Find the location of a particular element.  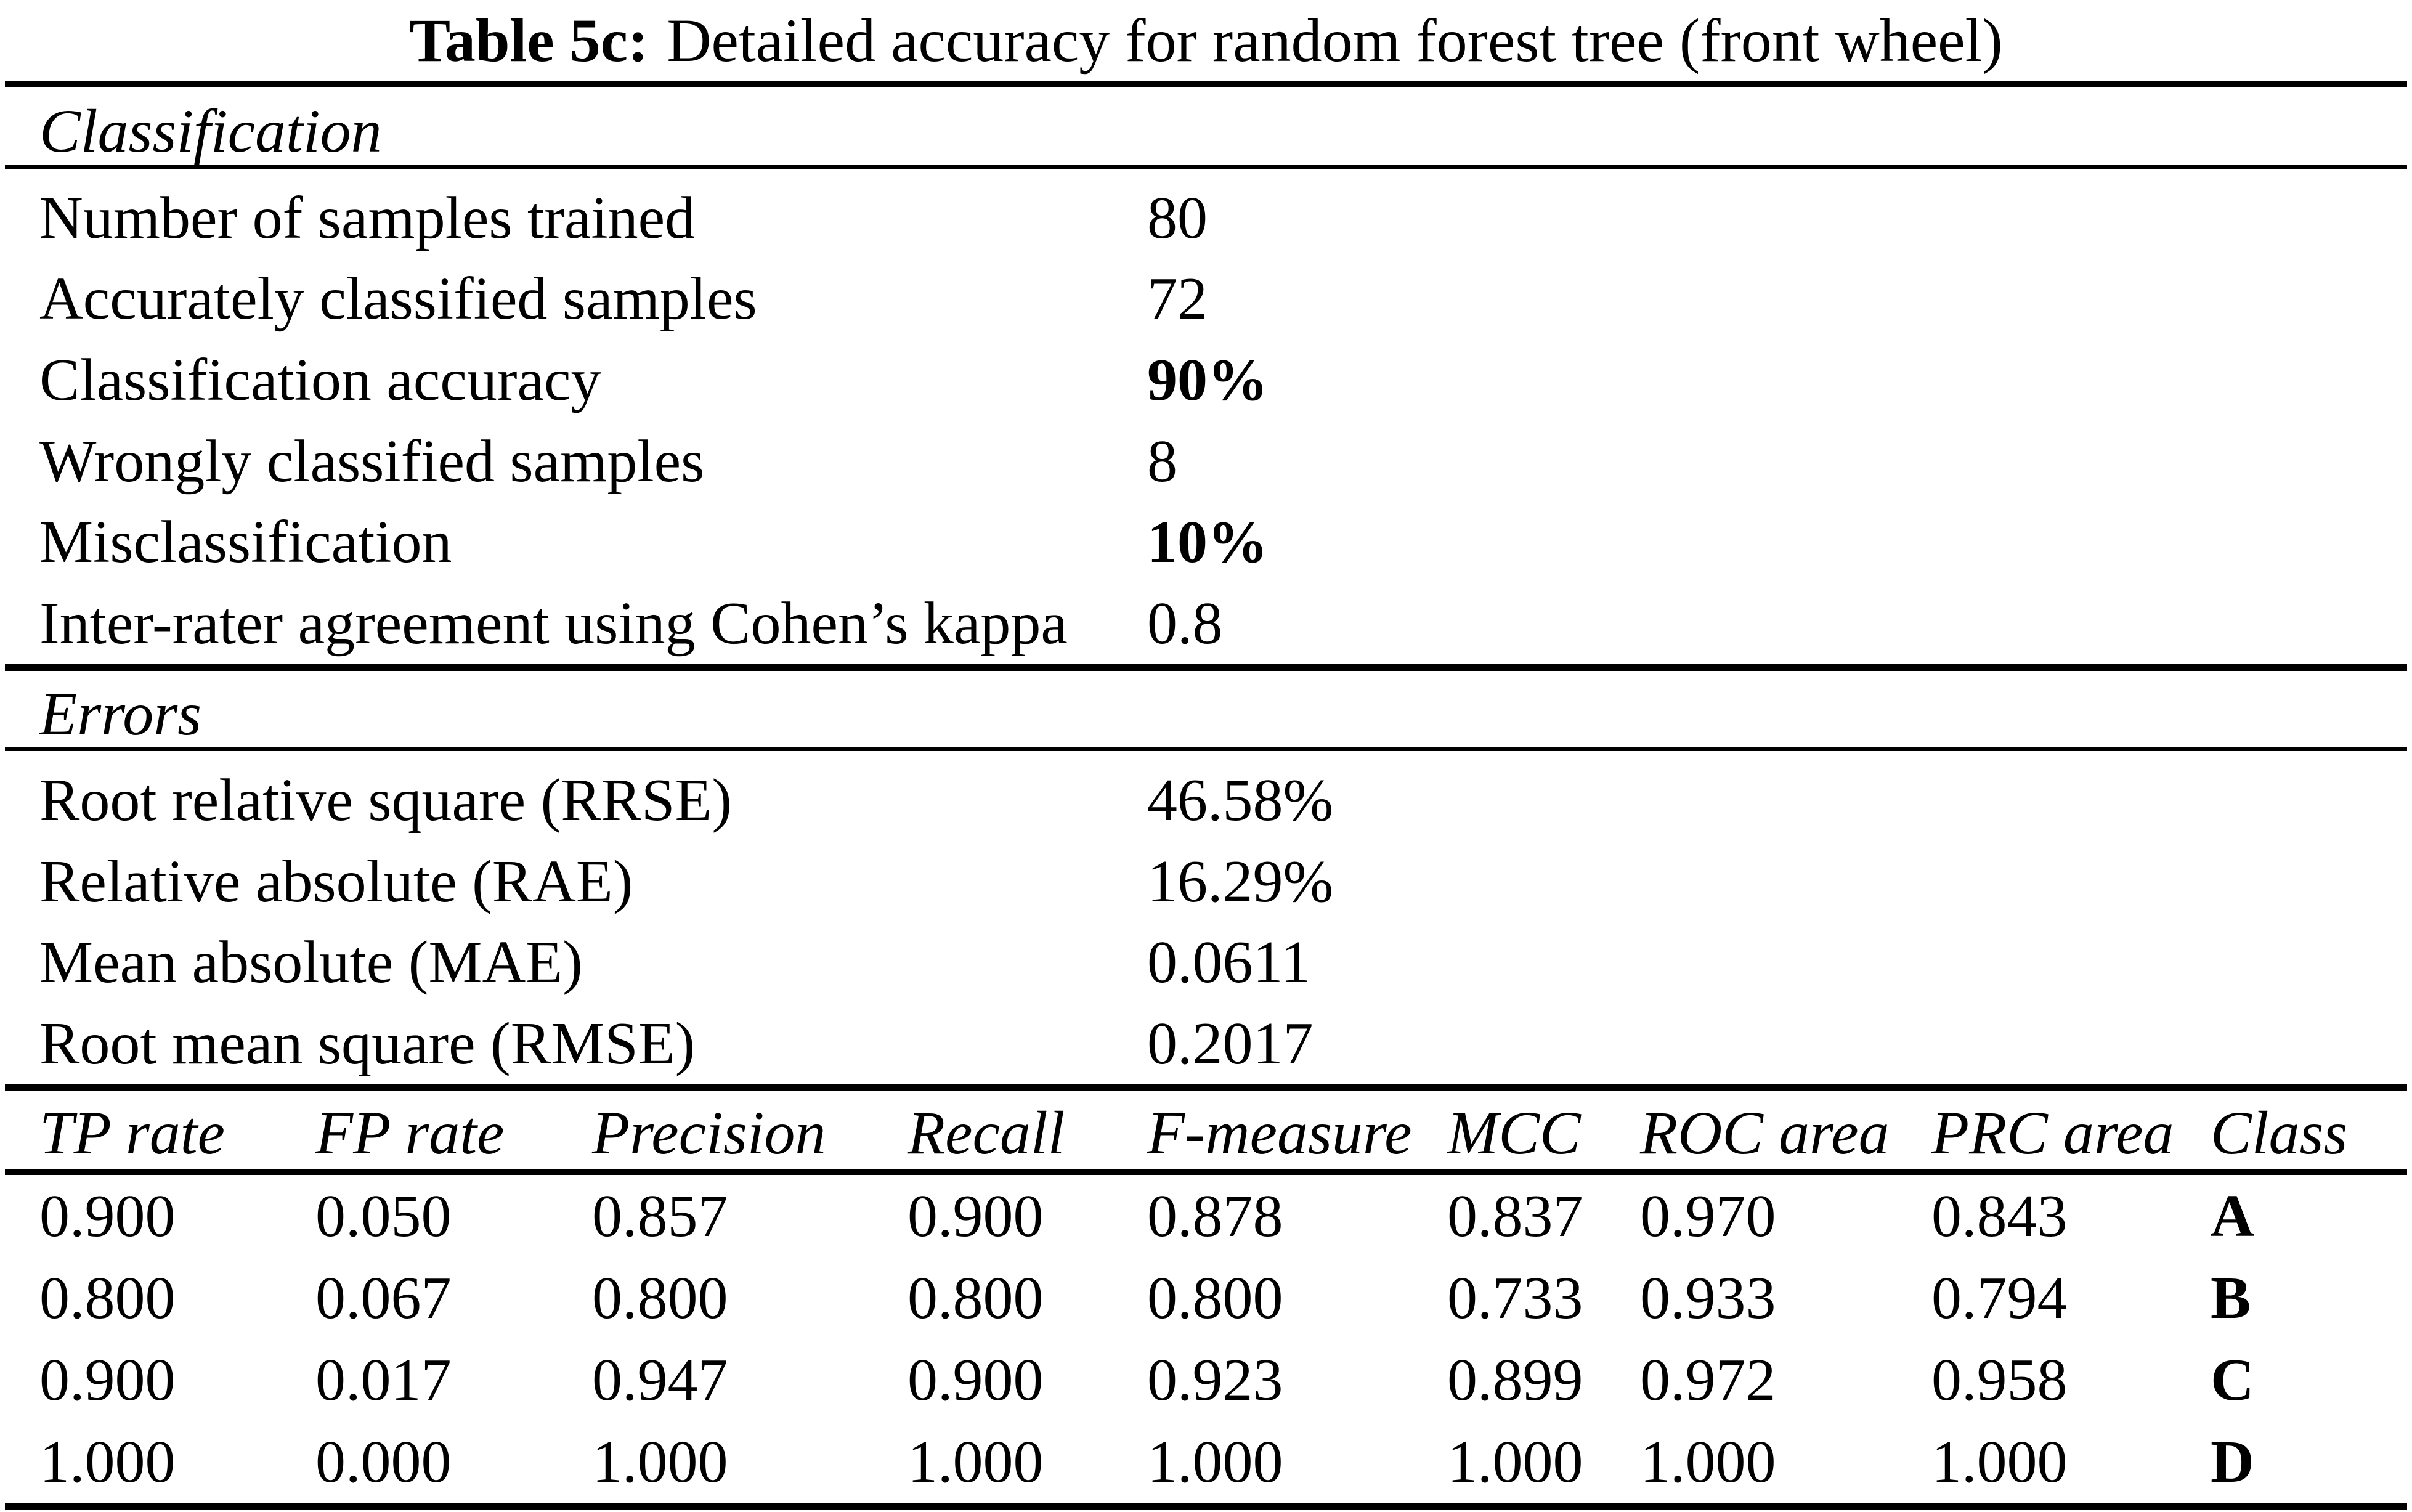

top-rule is located at coordinates (1206, 84).